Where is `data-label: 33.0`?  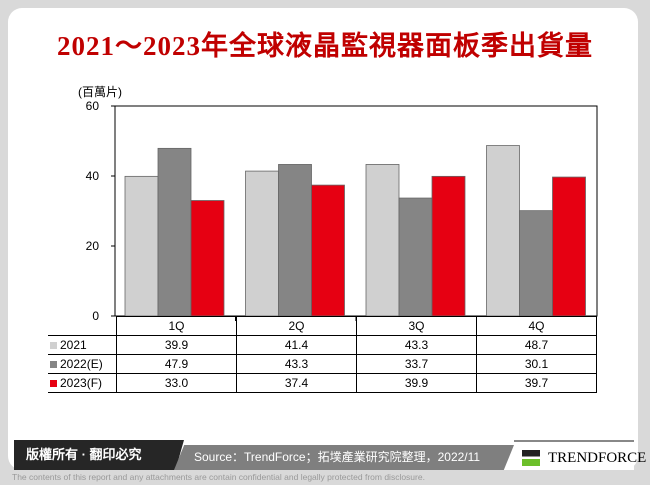
data-label: 33.0 is located at coordinates (176, 383).